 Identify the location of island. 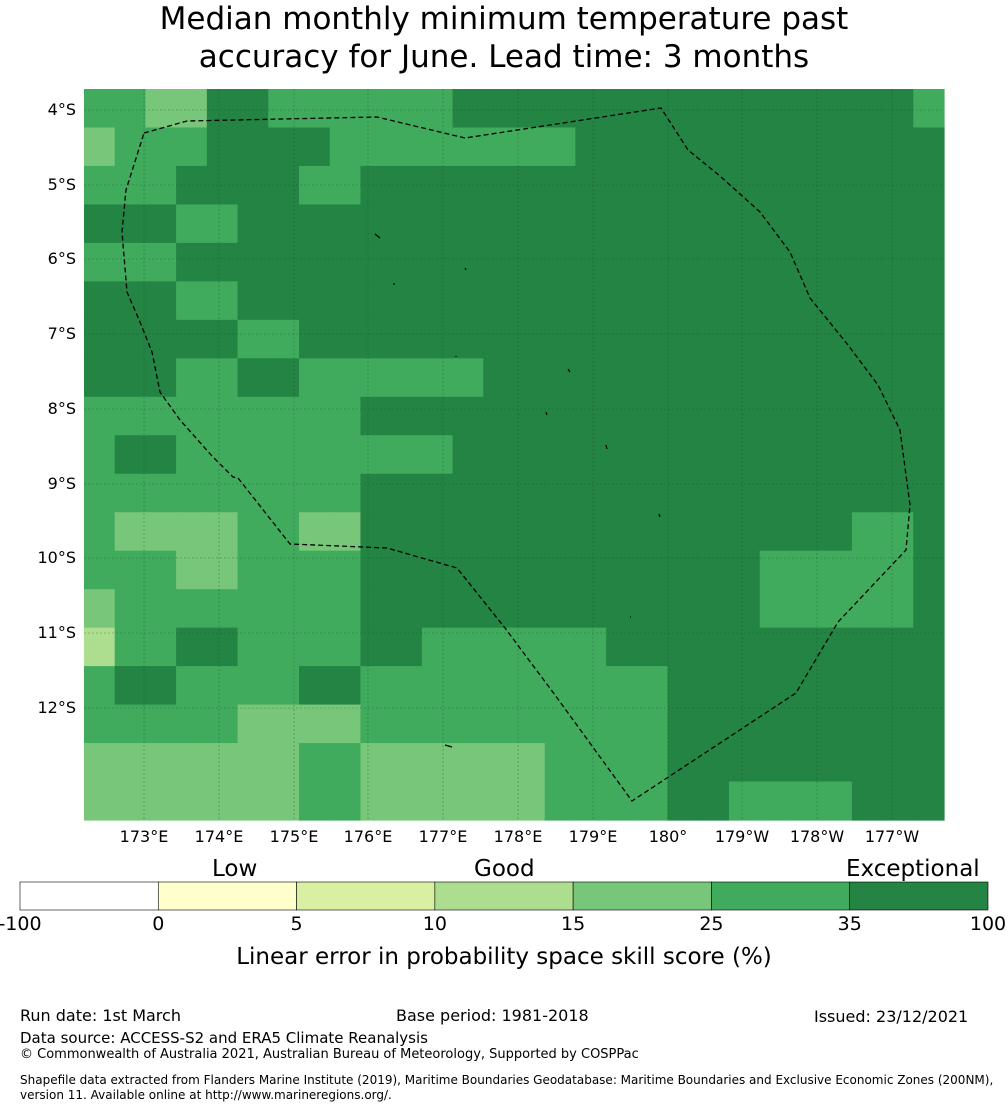
(659, 515).